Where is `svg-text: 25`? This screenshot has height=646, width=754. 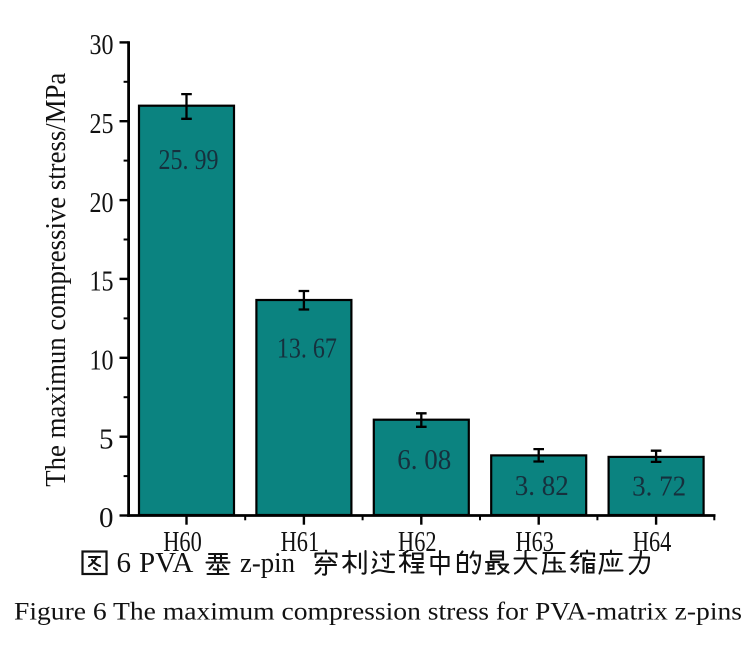 svg-text: 25 is located at coordinates (102, 124).